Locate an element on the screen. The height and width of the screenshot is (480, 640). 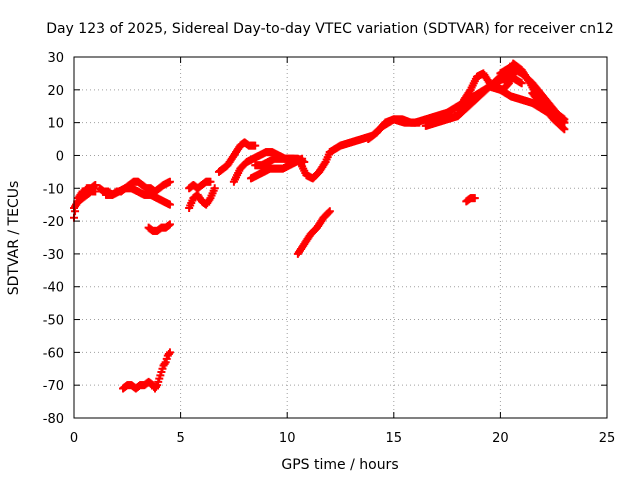
x-tick-label: 10 is located at coordinates (287, 438).